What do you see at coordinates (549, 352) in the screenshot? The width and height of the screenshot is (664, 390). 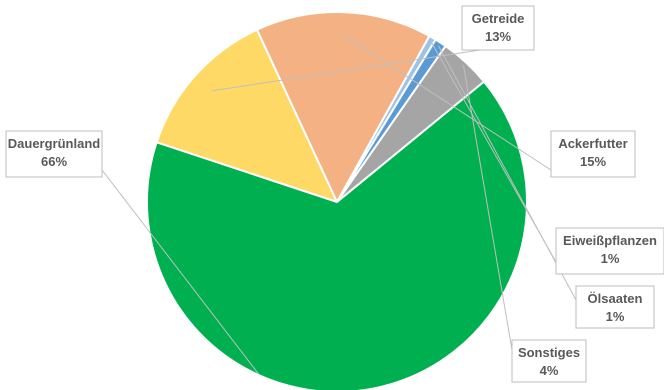 I see `data-label-category: Sonstiges` at bounding box center [549, 352].